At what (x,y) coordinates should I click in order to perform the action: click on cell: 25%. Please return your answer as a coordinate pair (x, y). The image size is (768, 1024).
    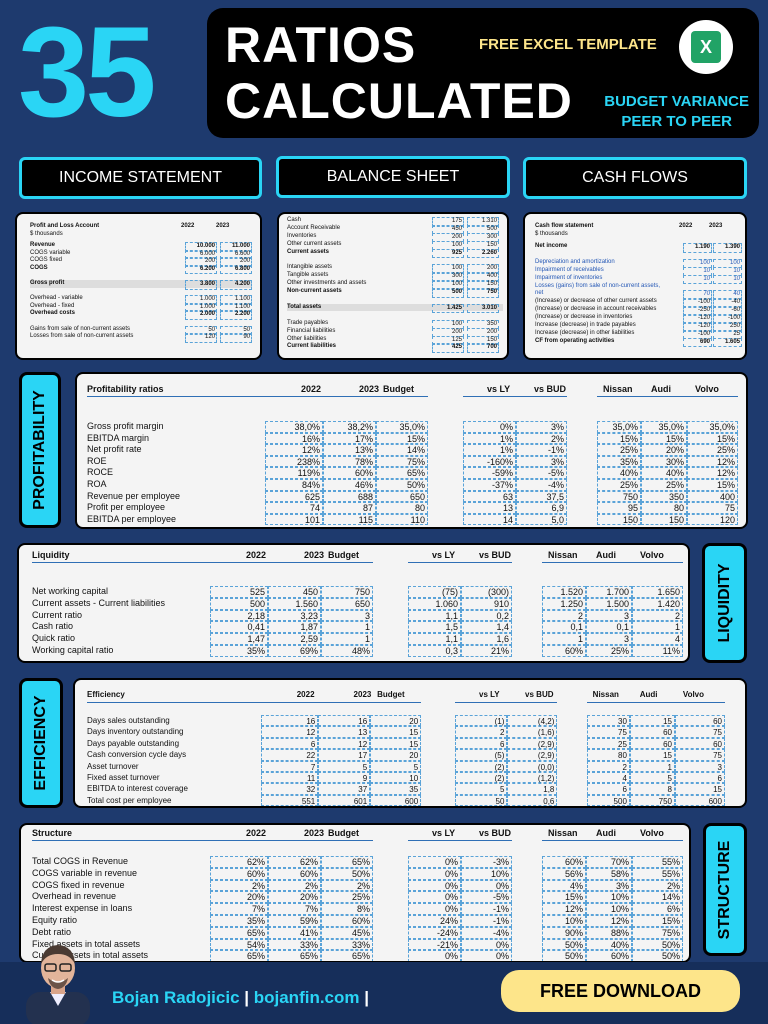
    Looking at the image, I should click on (619, 485).